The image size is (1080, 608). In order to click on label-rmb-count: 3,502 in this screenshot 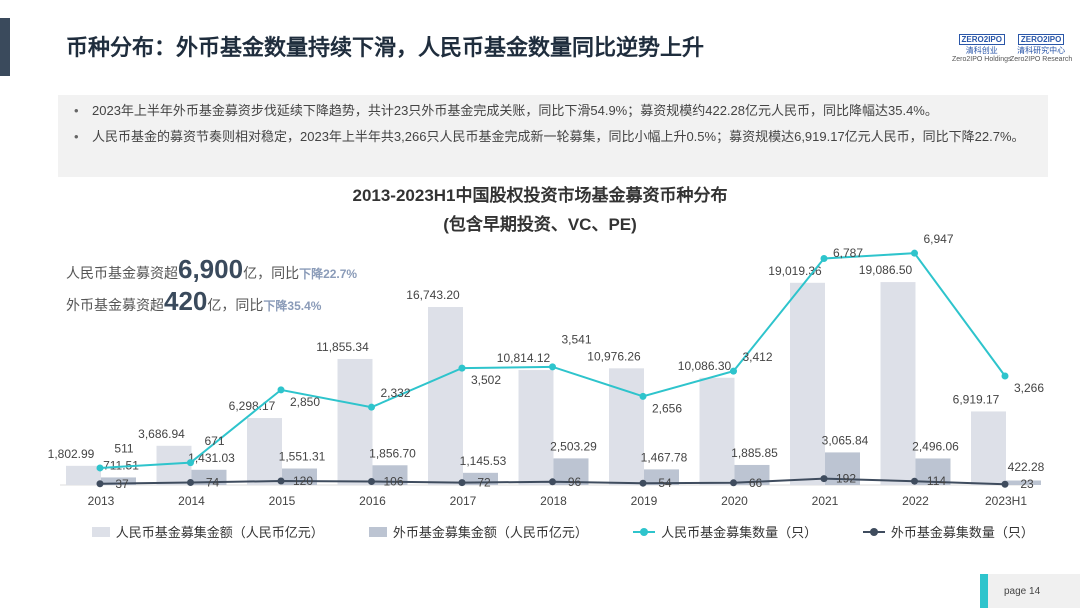, I will do `click(486, 380)`.